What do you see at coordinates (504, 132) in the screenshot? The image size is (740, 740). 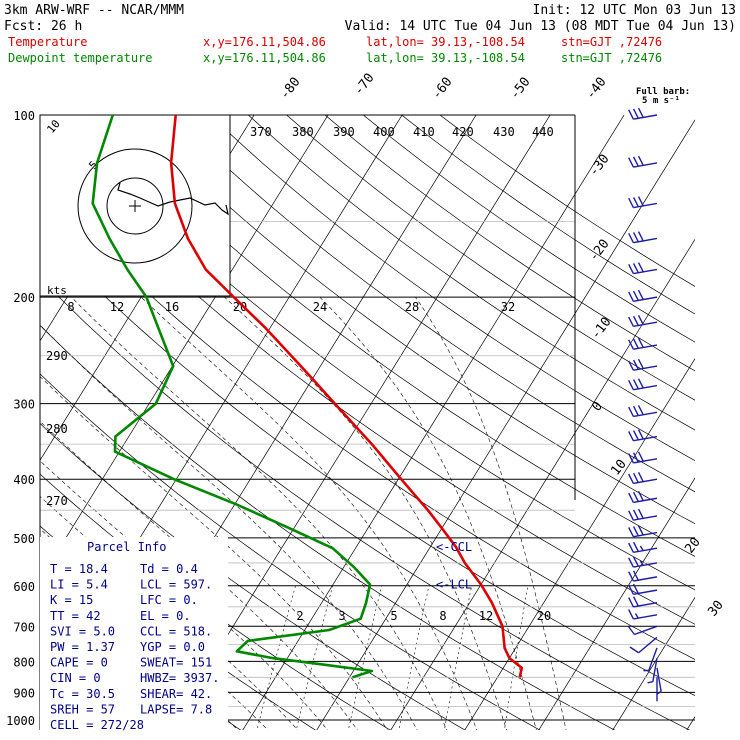 I see `dry-adiabat-label: 430` at bounding box center [504, 132].